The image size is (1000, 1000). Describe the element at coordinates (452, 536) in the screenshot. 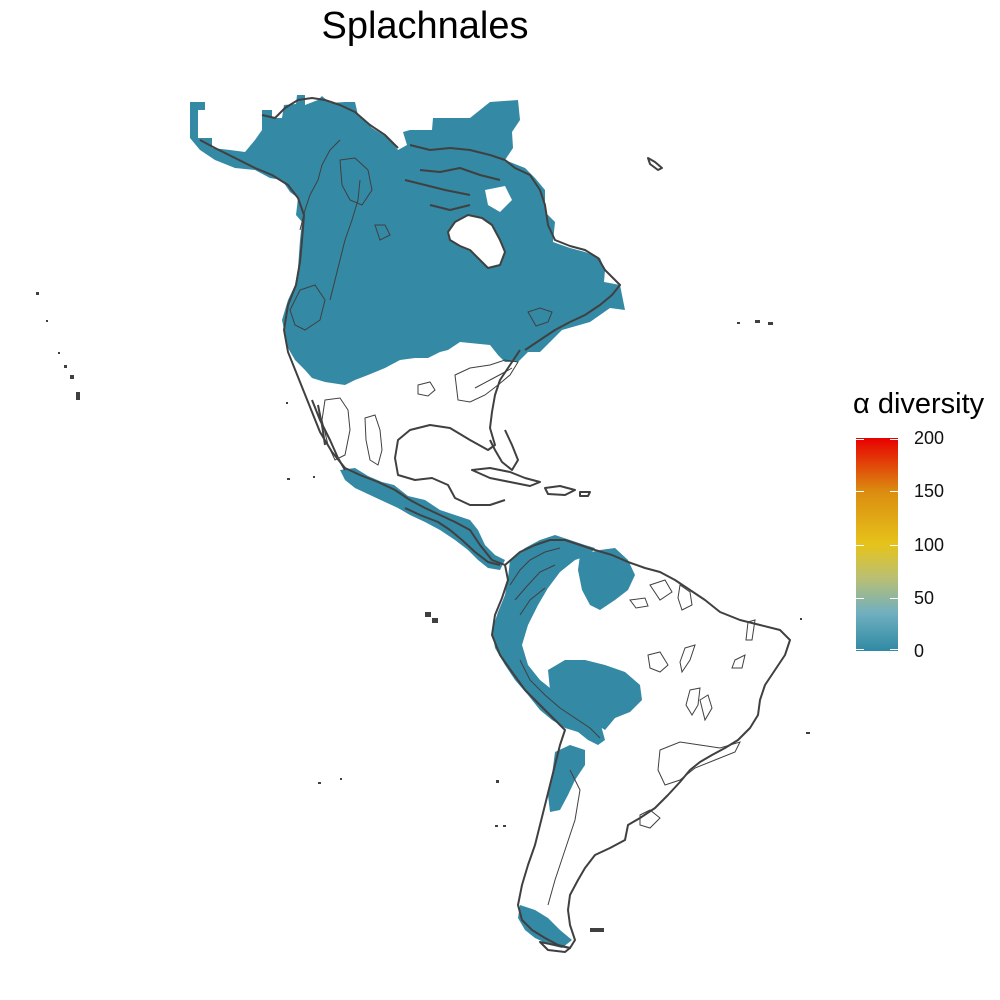

I see `central-america-coast` at that location.